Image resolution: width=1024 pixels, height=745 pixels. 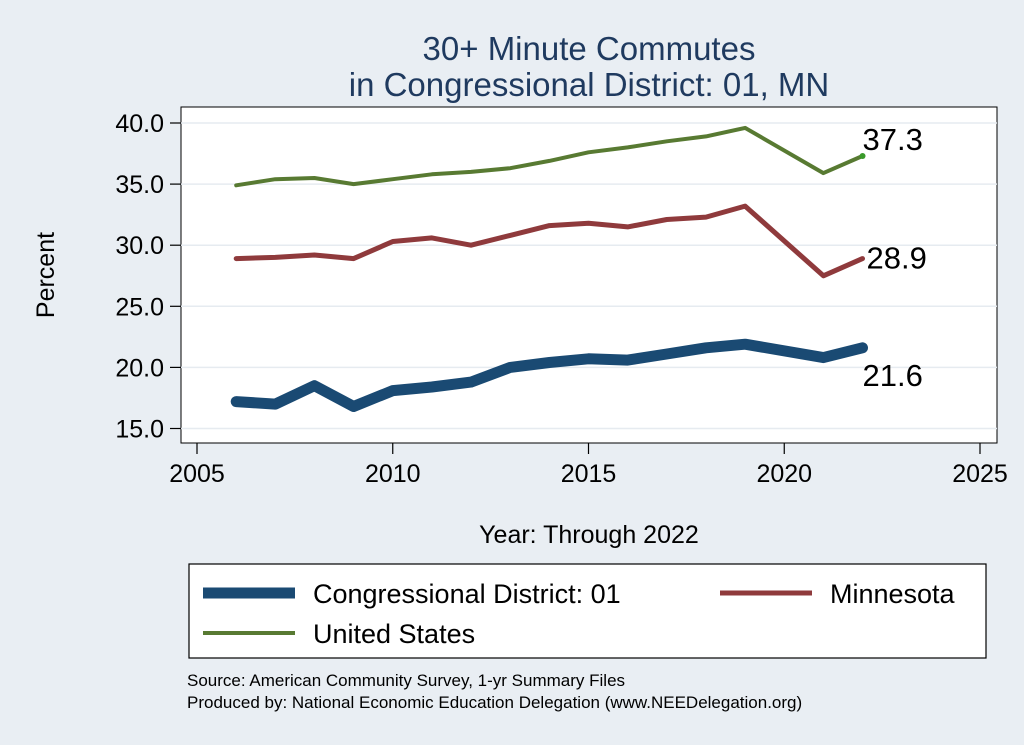 I want to click on y-tick-label: 25.0, so click(x=139, y=307).